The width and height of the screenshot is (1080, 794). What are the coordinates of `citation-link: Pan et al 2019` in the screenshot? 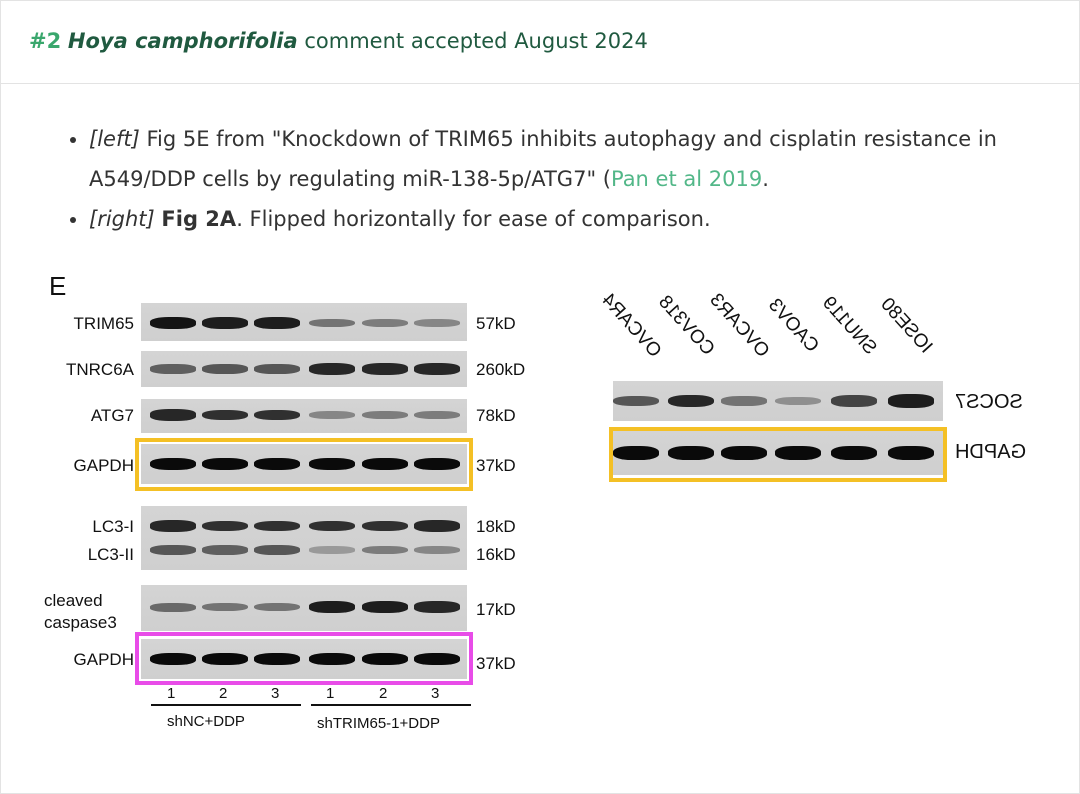 It's located at (686, 179).